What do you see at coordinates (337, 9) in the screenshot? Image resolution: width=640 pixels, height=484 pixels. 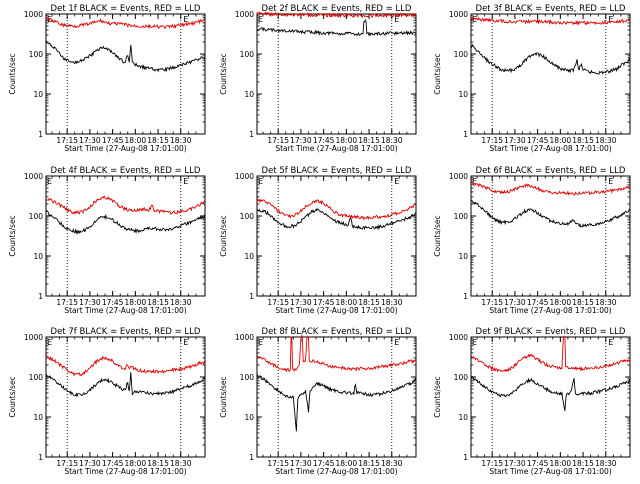 I see `chart-title: Det 2f BLACK = Events, RED = LLD` at bounding box center [337, 9].